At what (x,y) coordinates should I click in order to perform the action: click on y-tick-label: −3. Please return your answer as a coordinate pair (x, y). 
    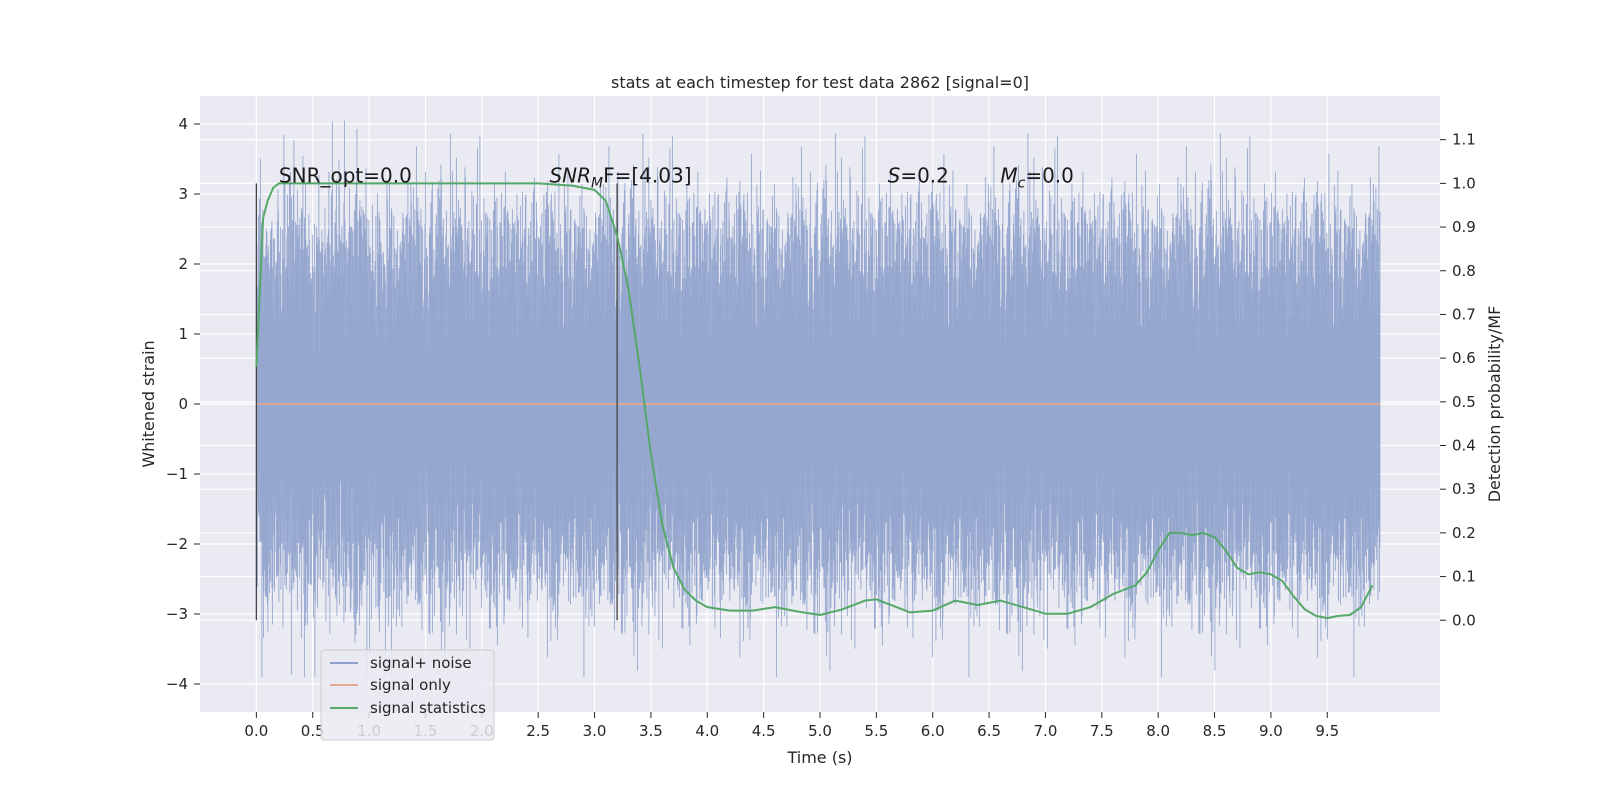
    Looking at the image, I should click on (177, 614).